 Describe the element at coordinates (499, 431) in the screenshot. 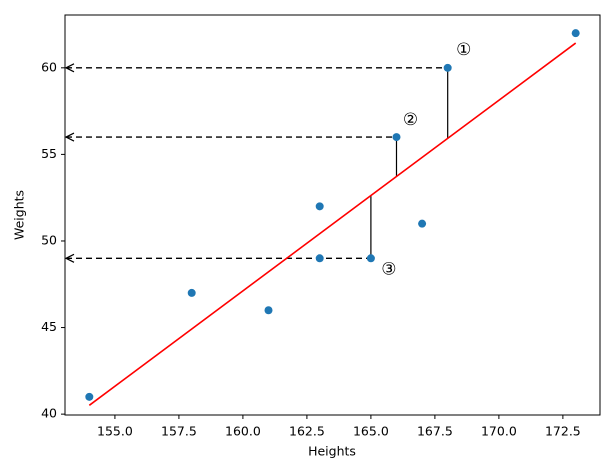

I see `x-tick-label: 170.0` at that location.